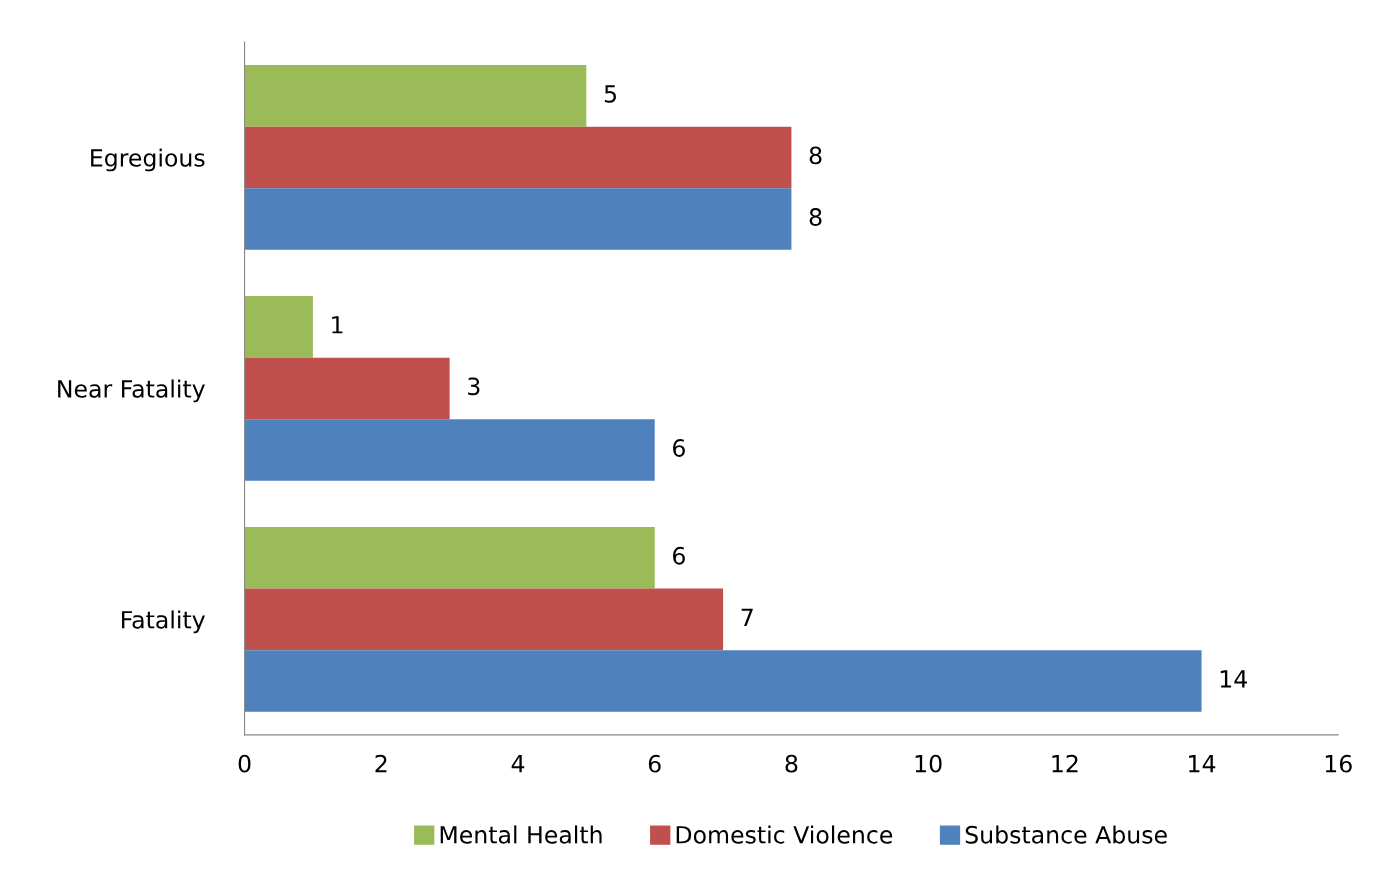 This screenshot has height=894, width=1374. I want to click on x-tick-label: 2, so click(381, 763).